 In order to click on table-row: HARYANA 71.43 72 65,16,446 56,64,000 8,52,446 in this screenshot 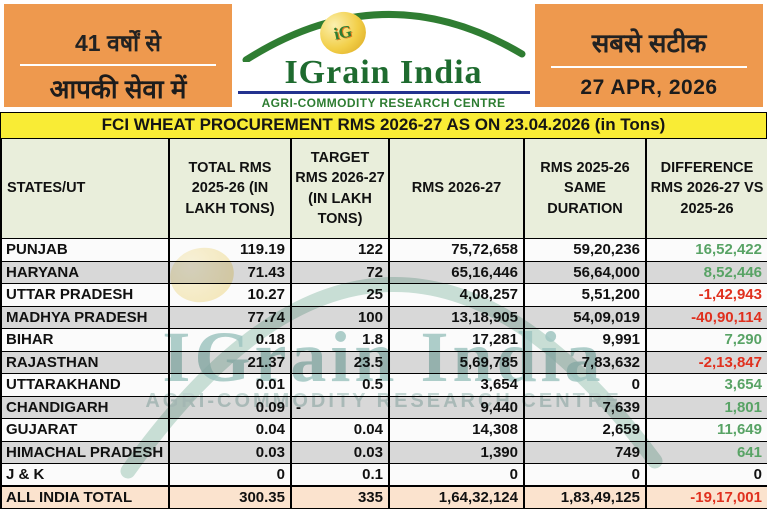, I will do `click(383, 272)`.